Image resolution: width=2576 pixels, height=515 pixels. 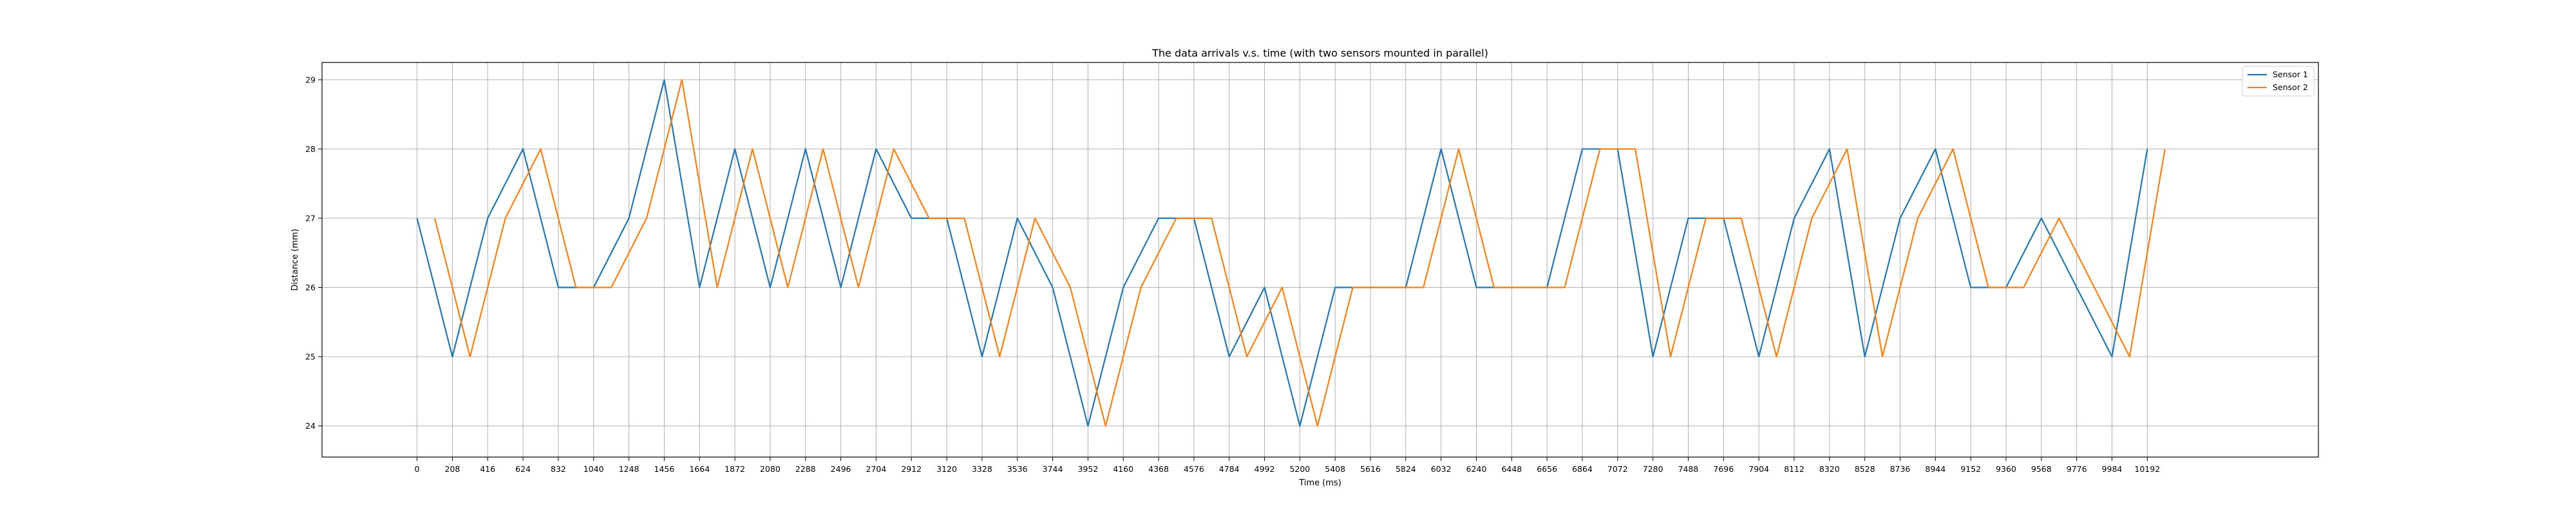 I want to click on legend-box, so click(x=2278, y=81).